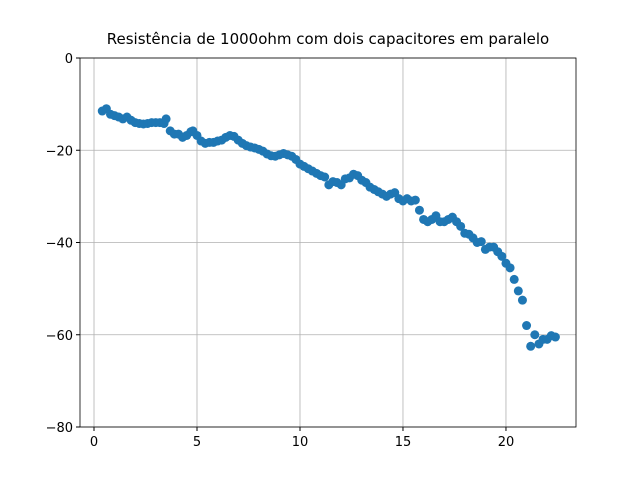 The image size is (640, 480). Describe the element at coordinates (403, 442) in the screenshot. I see `x-tick-label: 15` at that location.